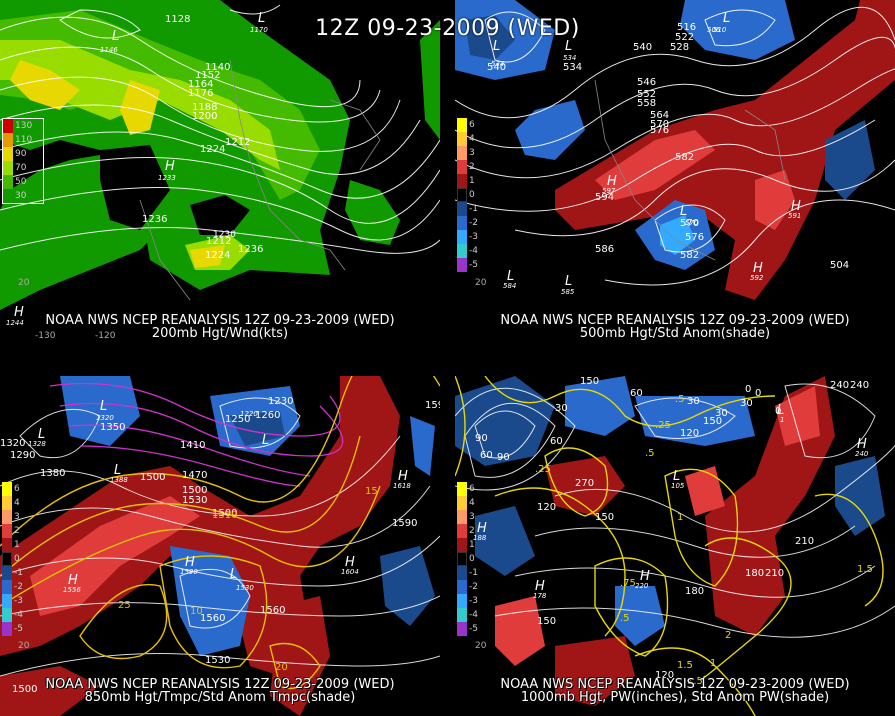  Describe the element at coordinates (477, 195) in the screenshot. I see `legend-item: 0` at that location.